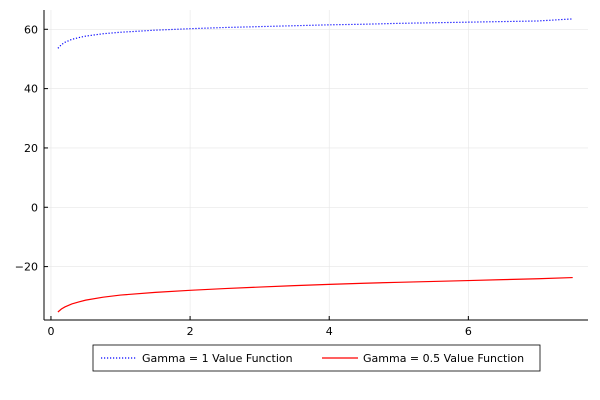 The width and height of the screenshot is (600, 400). What do you see at coordinates (443, 358) in the screenshot?
I see `legend-label-2: Gamma = 0.5 Value Function` at bounding box center [443, 358].